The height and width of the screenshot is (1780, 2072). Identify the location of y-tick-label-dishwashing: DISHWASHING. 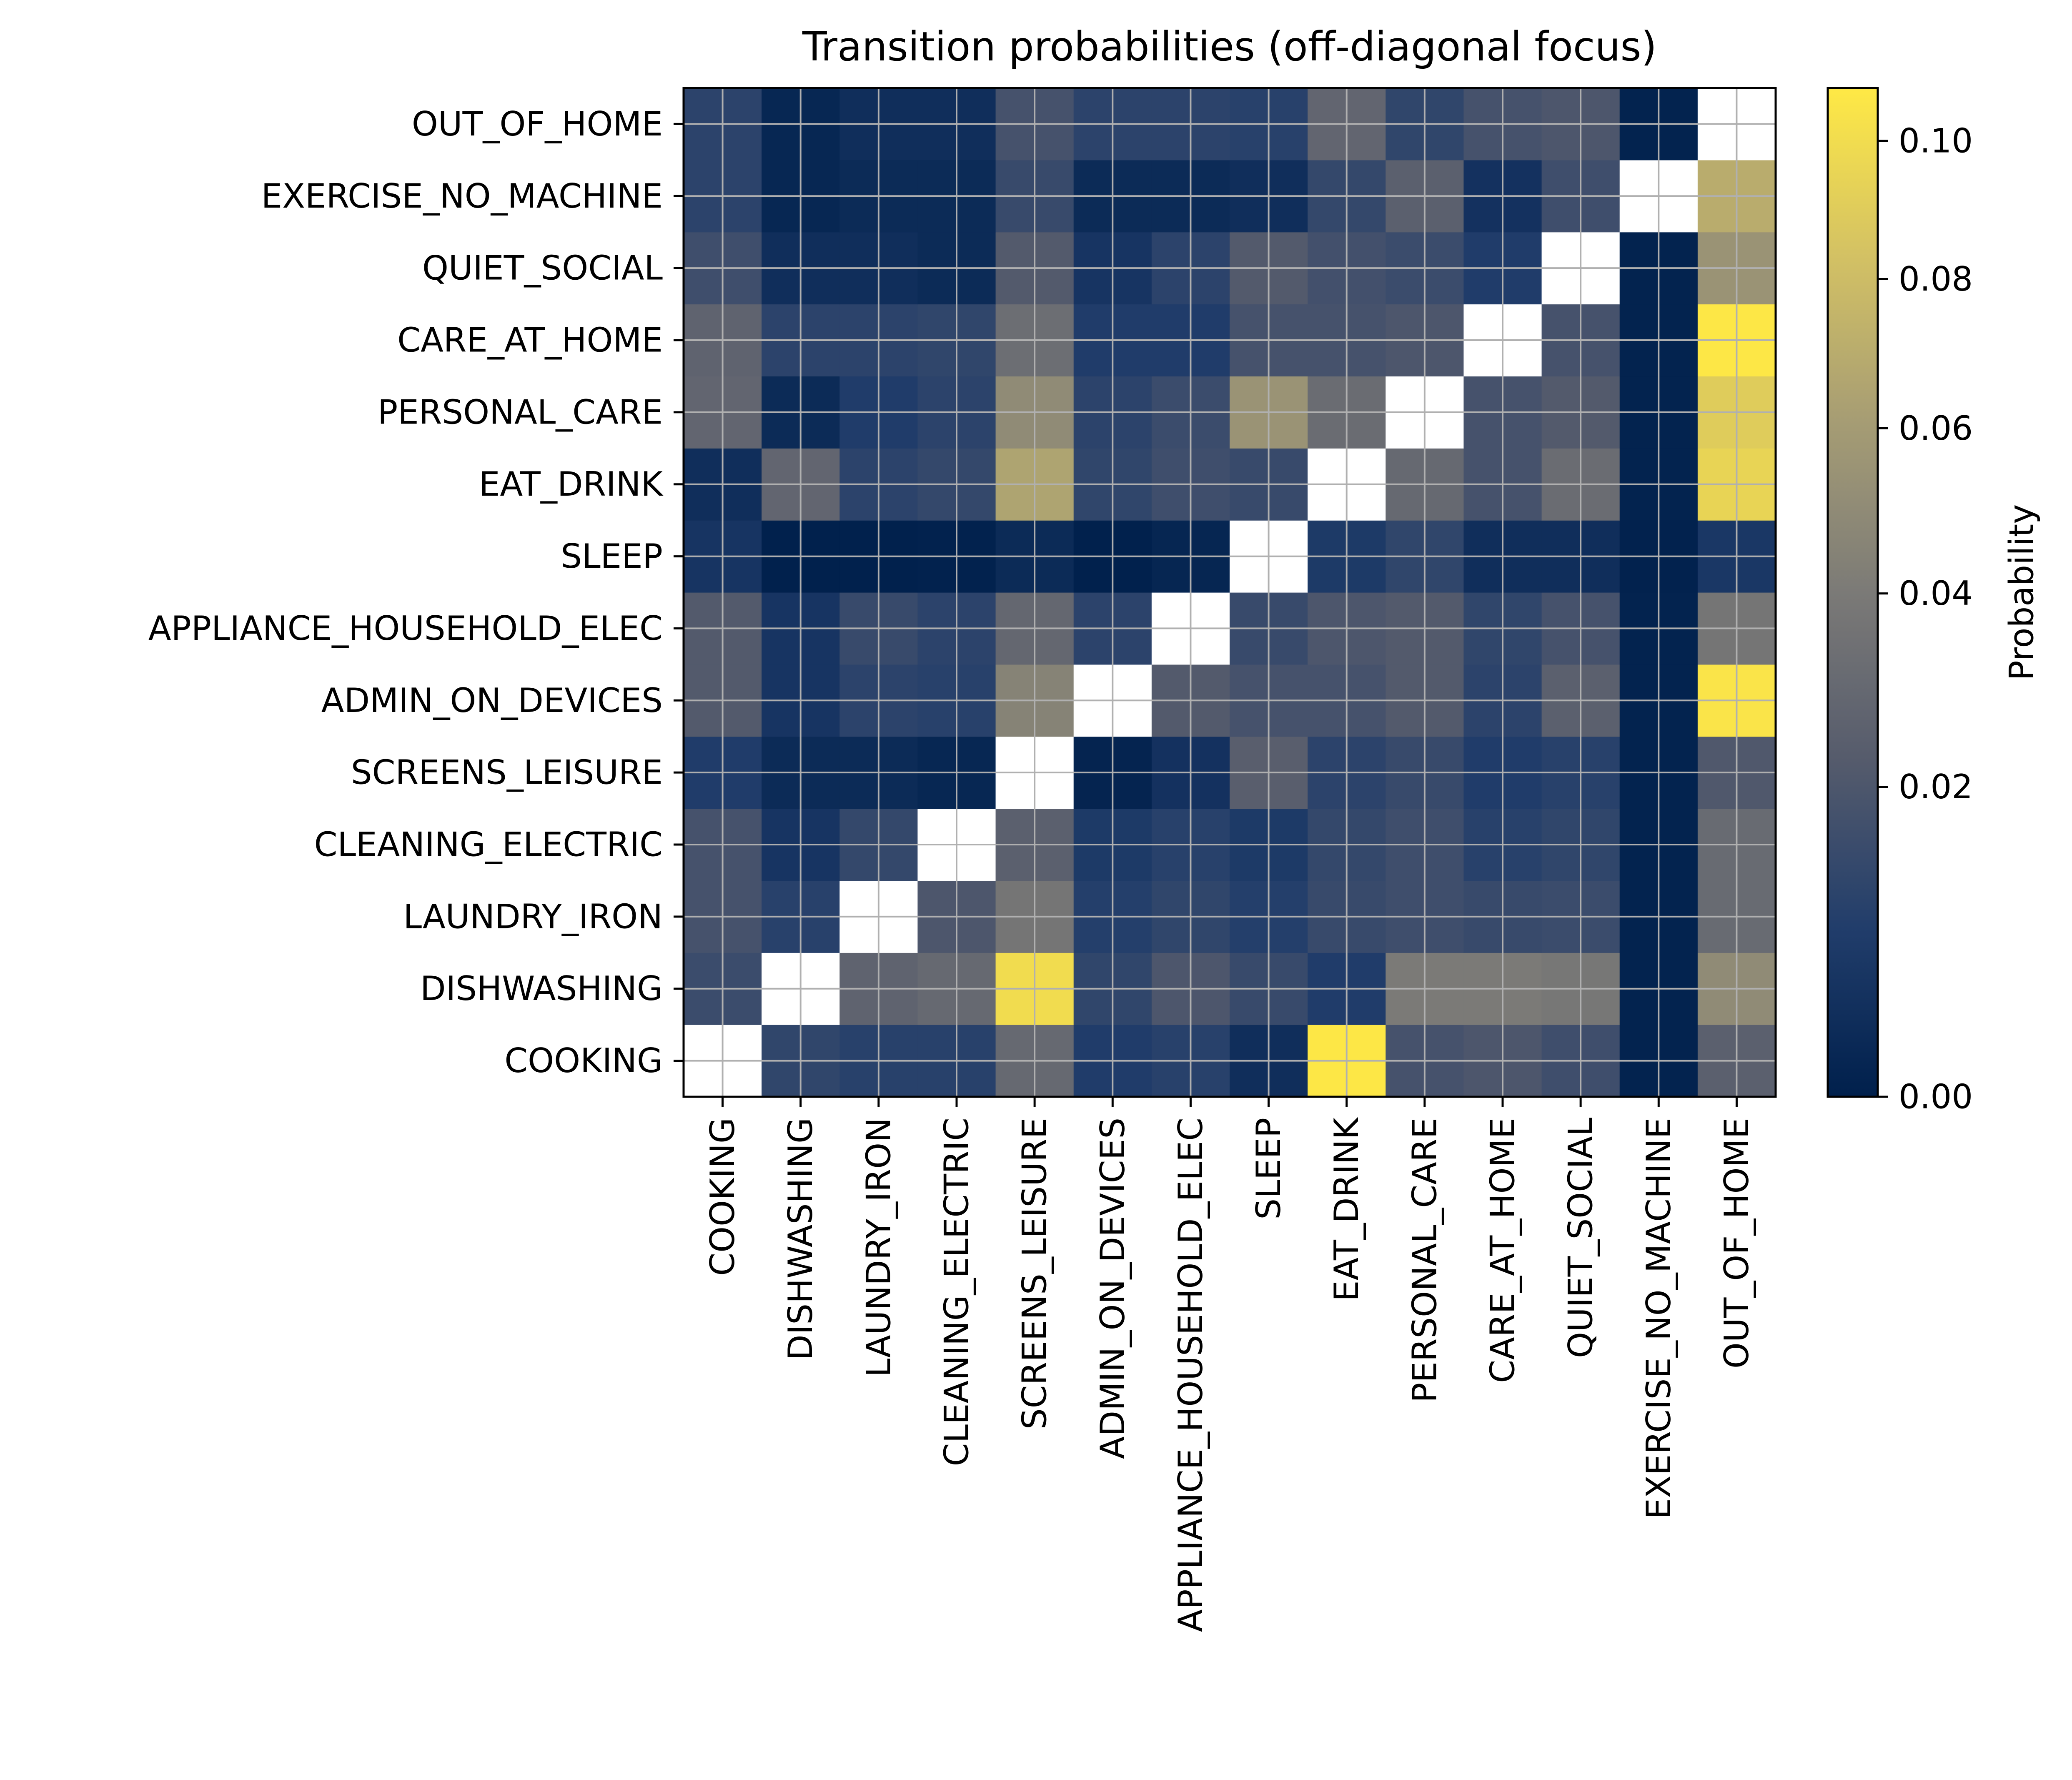
(542, 988).